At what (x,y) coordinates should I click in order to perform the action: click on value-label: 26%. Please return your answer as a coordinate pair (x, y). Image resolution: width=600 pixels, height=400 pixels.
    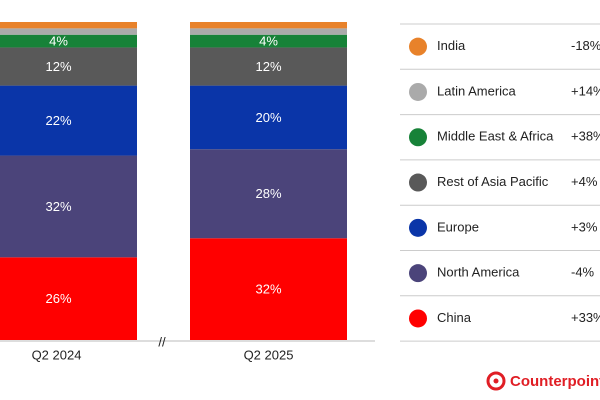
    Looking at the image, I should click on (58, 298).